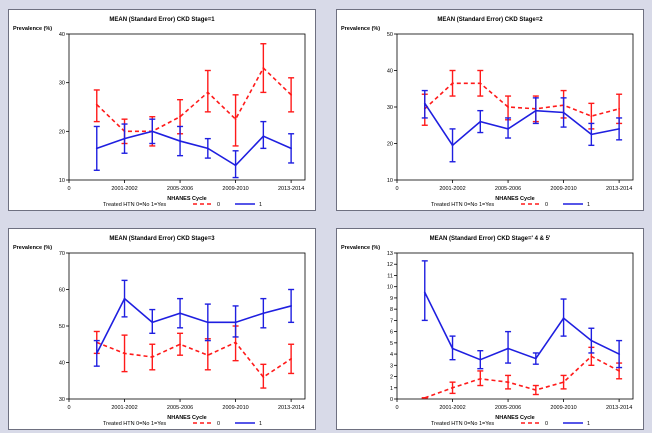  Describe the element at coordinates (392, 108) in the screenshot. I see `y-axis: 10 20 30 40 50` at that location.